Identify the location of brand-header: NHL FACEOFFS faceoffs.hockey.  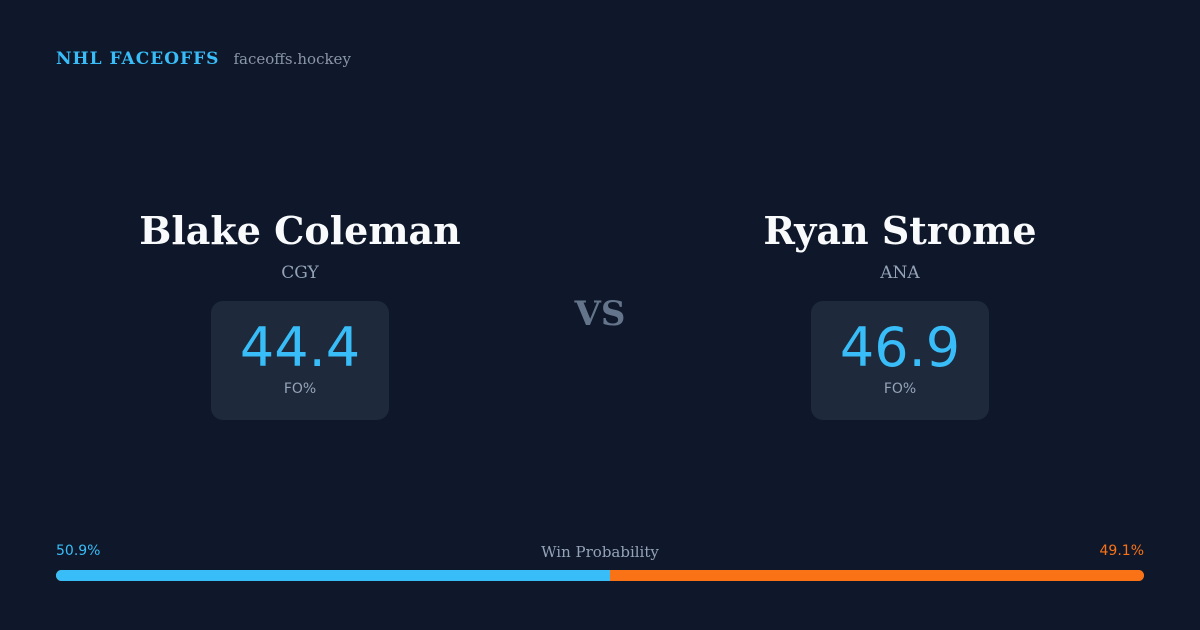
(203, 59).